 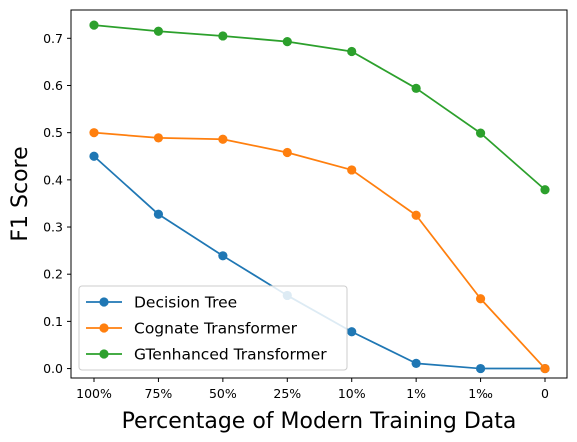 What do you see at coordinates (53, 132) in the screenshot?
I see `y-tick-label: 0.5` at bounding box center [53, 132].